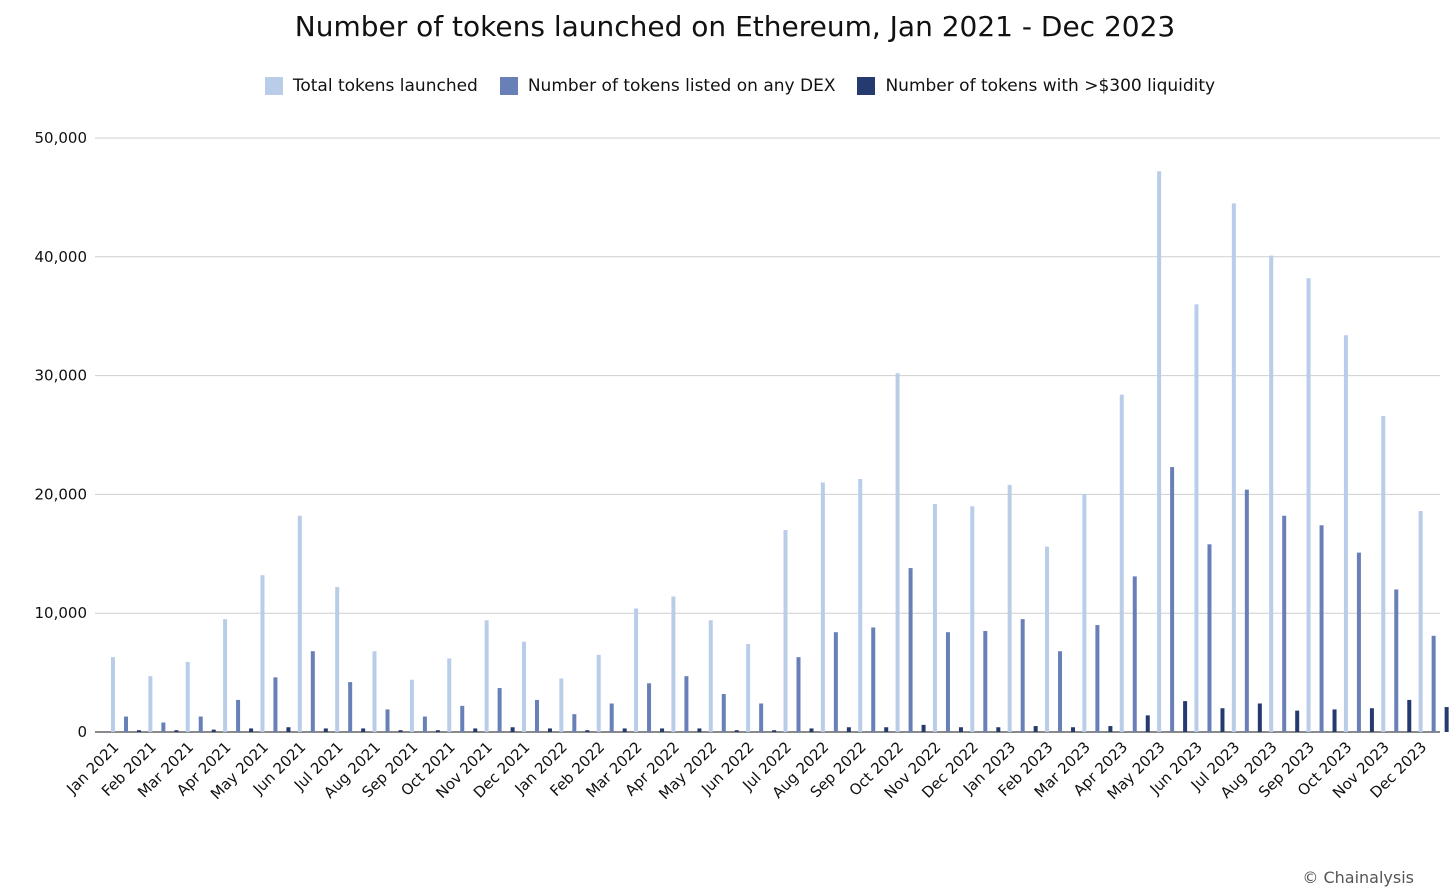 This screenshot has height=891, width=1455. What do you see at coordinates (1036, 86) in the screenshot?
I see `legend-item-liquidity: Number of tokens with >$300 liquidity` at bounding box center [1036, 86].